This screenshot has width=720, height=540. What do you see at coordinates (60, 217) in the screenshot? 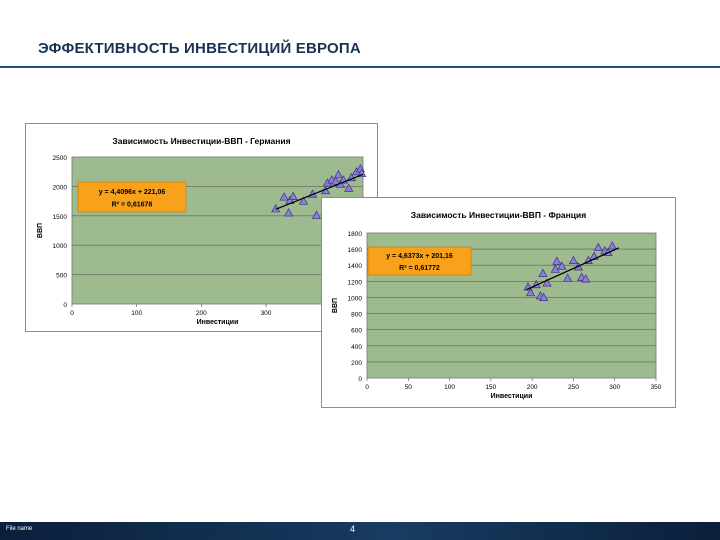
I see `germany-y-tick-label: 1500` at bounding box center [60, 217].